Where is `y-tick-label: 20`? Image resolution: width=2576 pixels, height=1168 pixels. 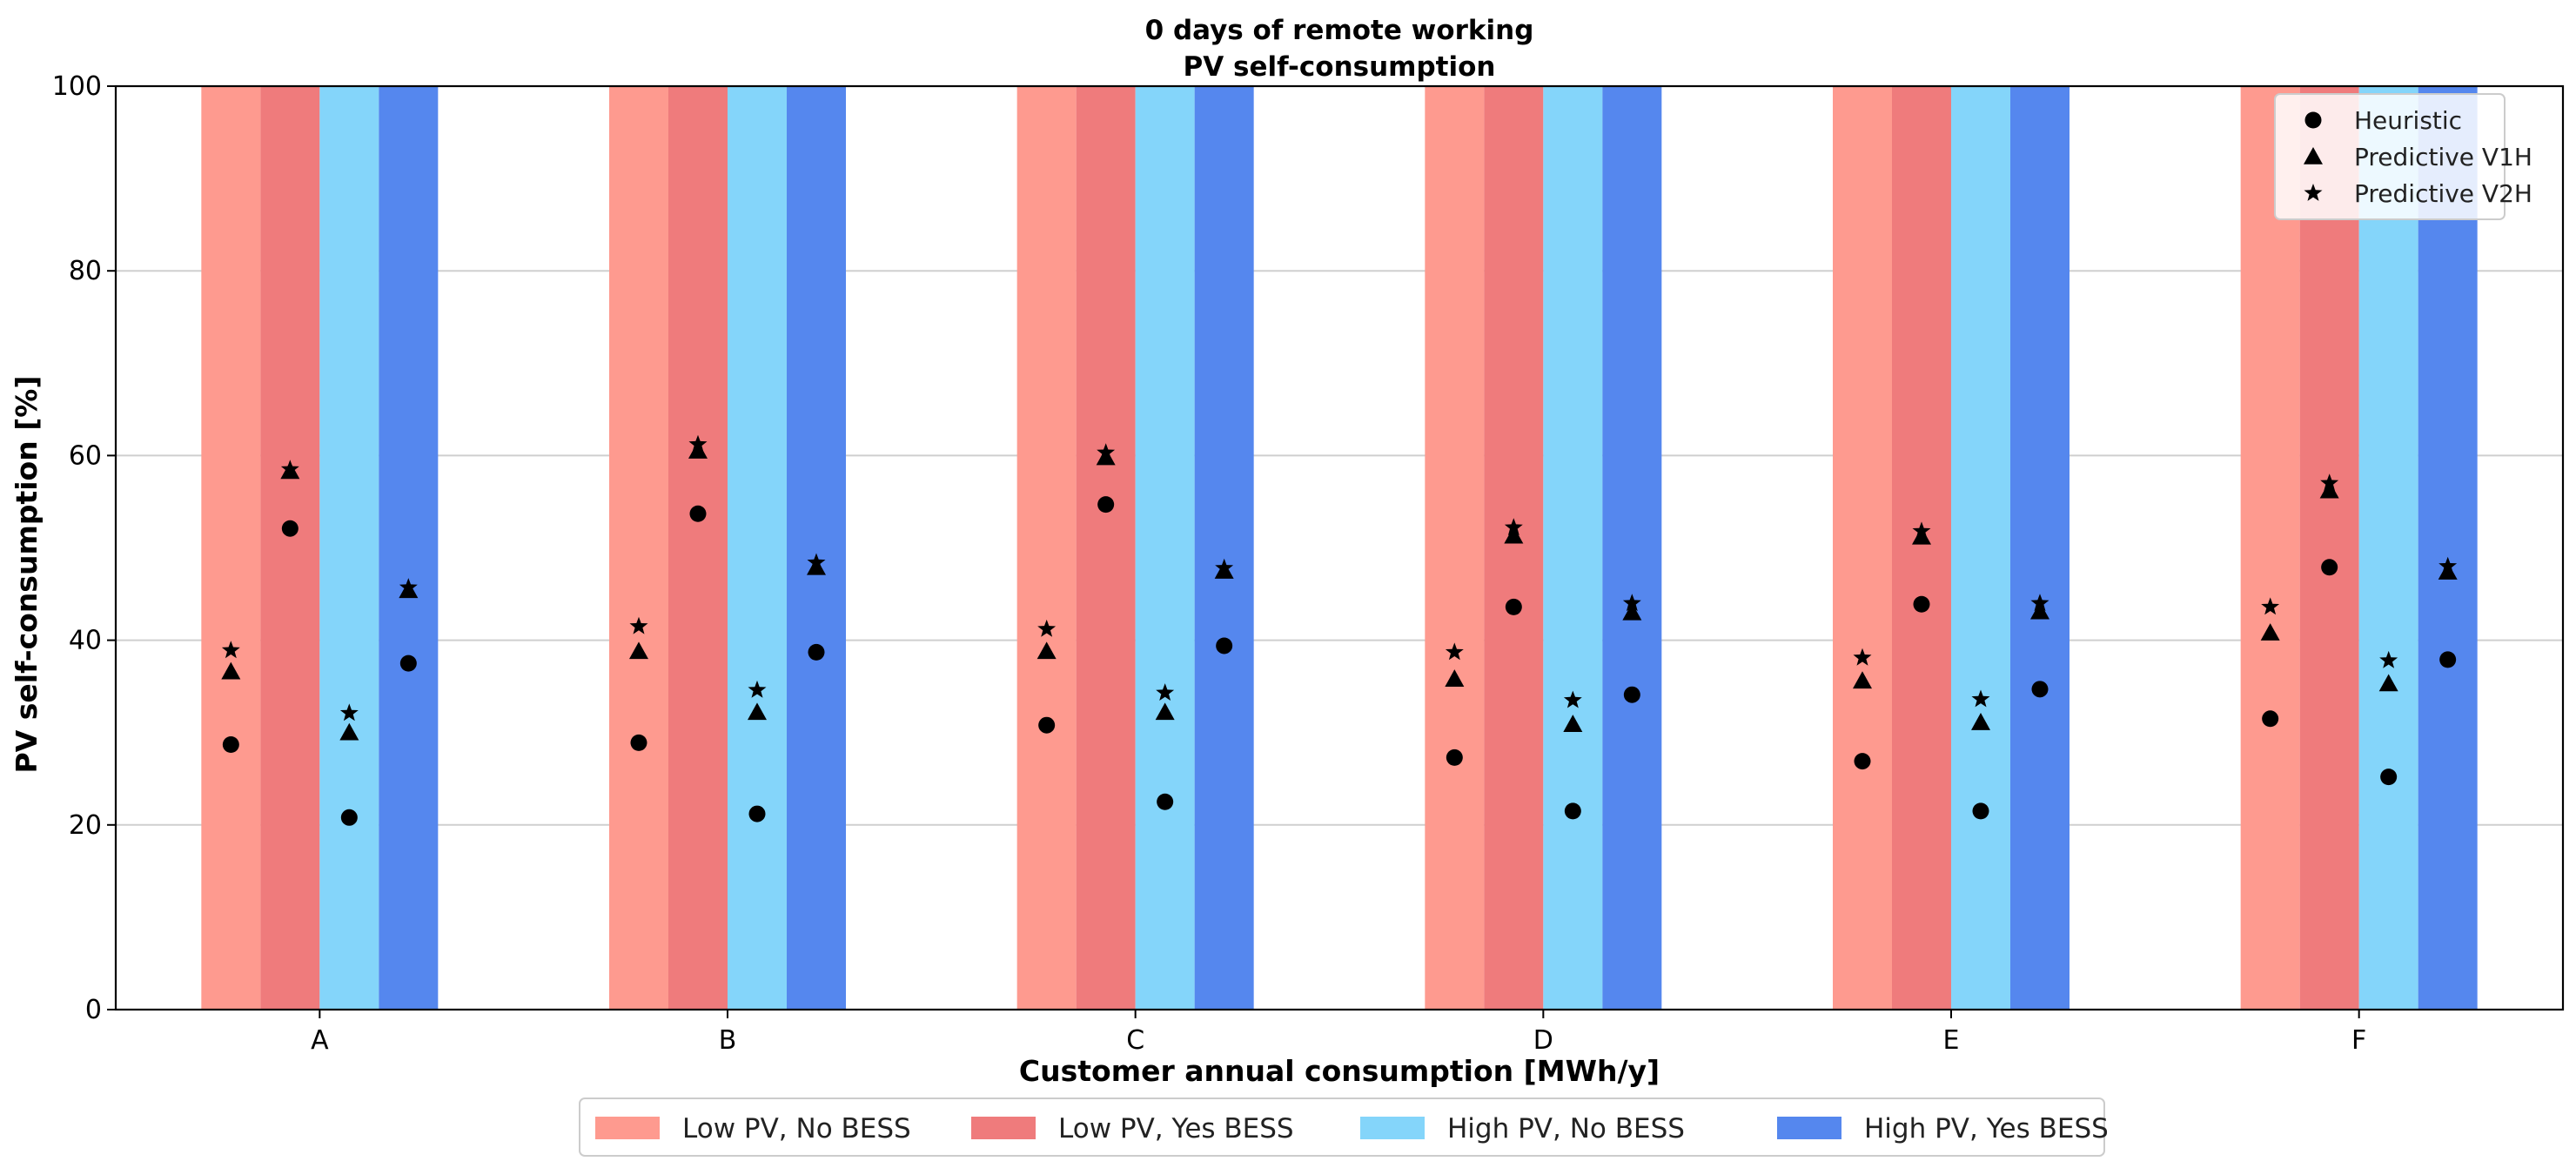 y-tick-label: 20 is located at coordinates (85, 825).